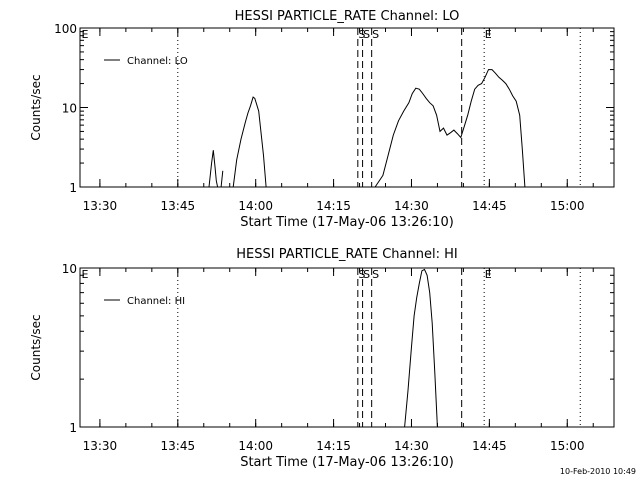 The image size is (640, 480). I want to click on legend-label: Channel: HI, so click(156, 301).